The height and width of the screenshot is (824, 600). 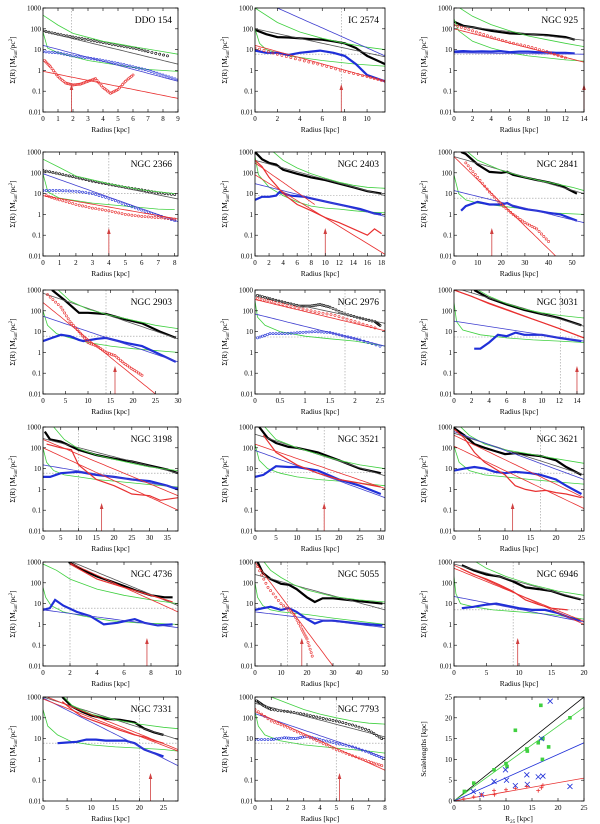 What do you see at coordinates (150, 538) in the screenshot?
I see `x-tick-label: 30` at bounding box center [150, 538].